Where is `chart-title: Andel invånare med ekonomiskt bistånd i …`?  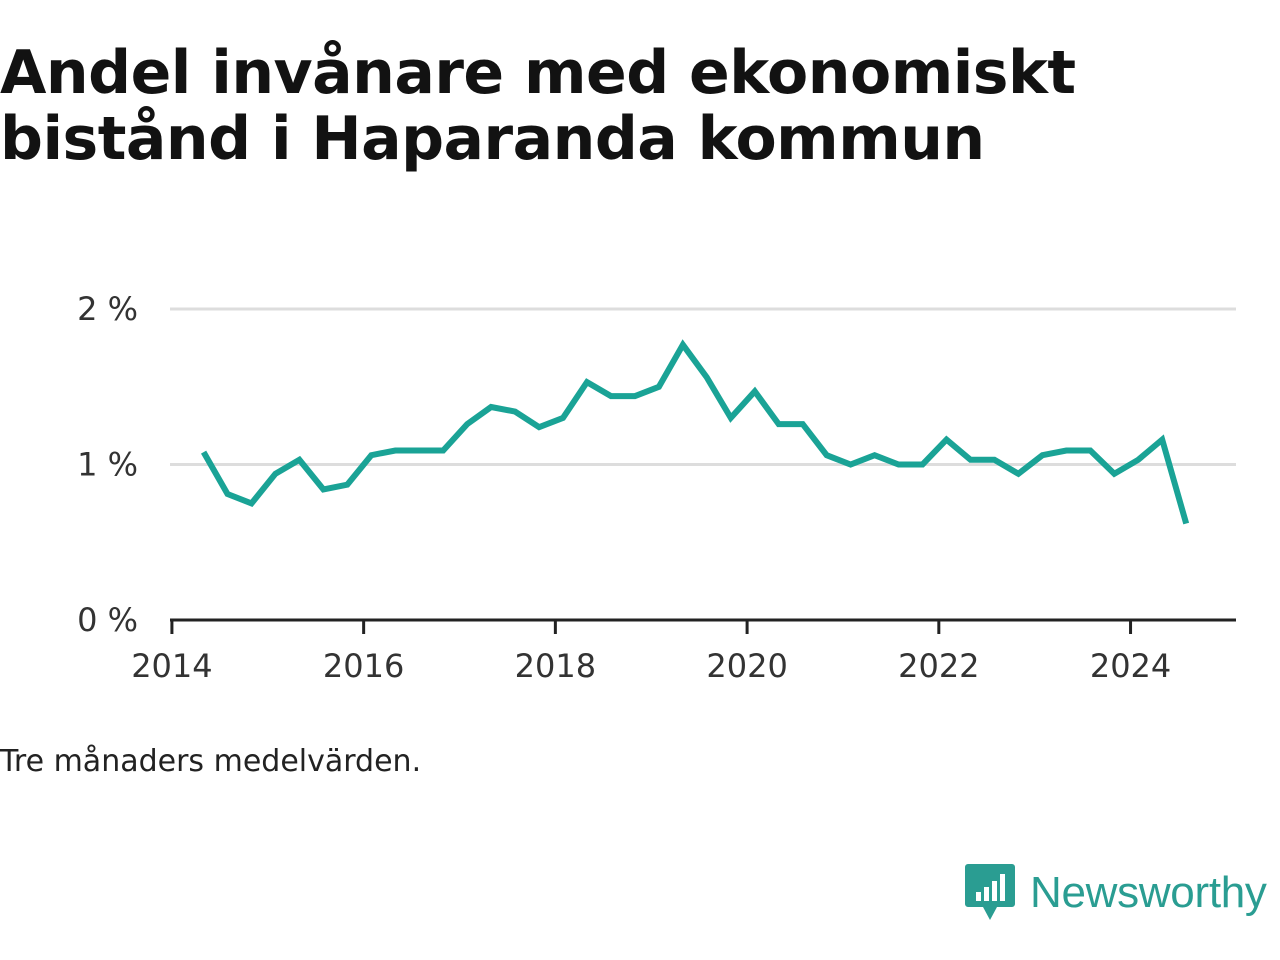 chart-title: Andel invånare med ekonomiskt bistånd i … is located at coordinates (538, 106).